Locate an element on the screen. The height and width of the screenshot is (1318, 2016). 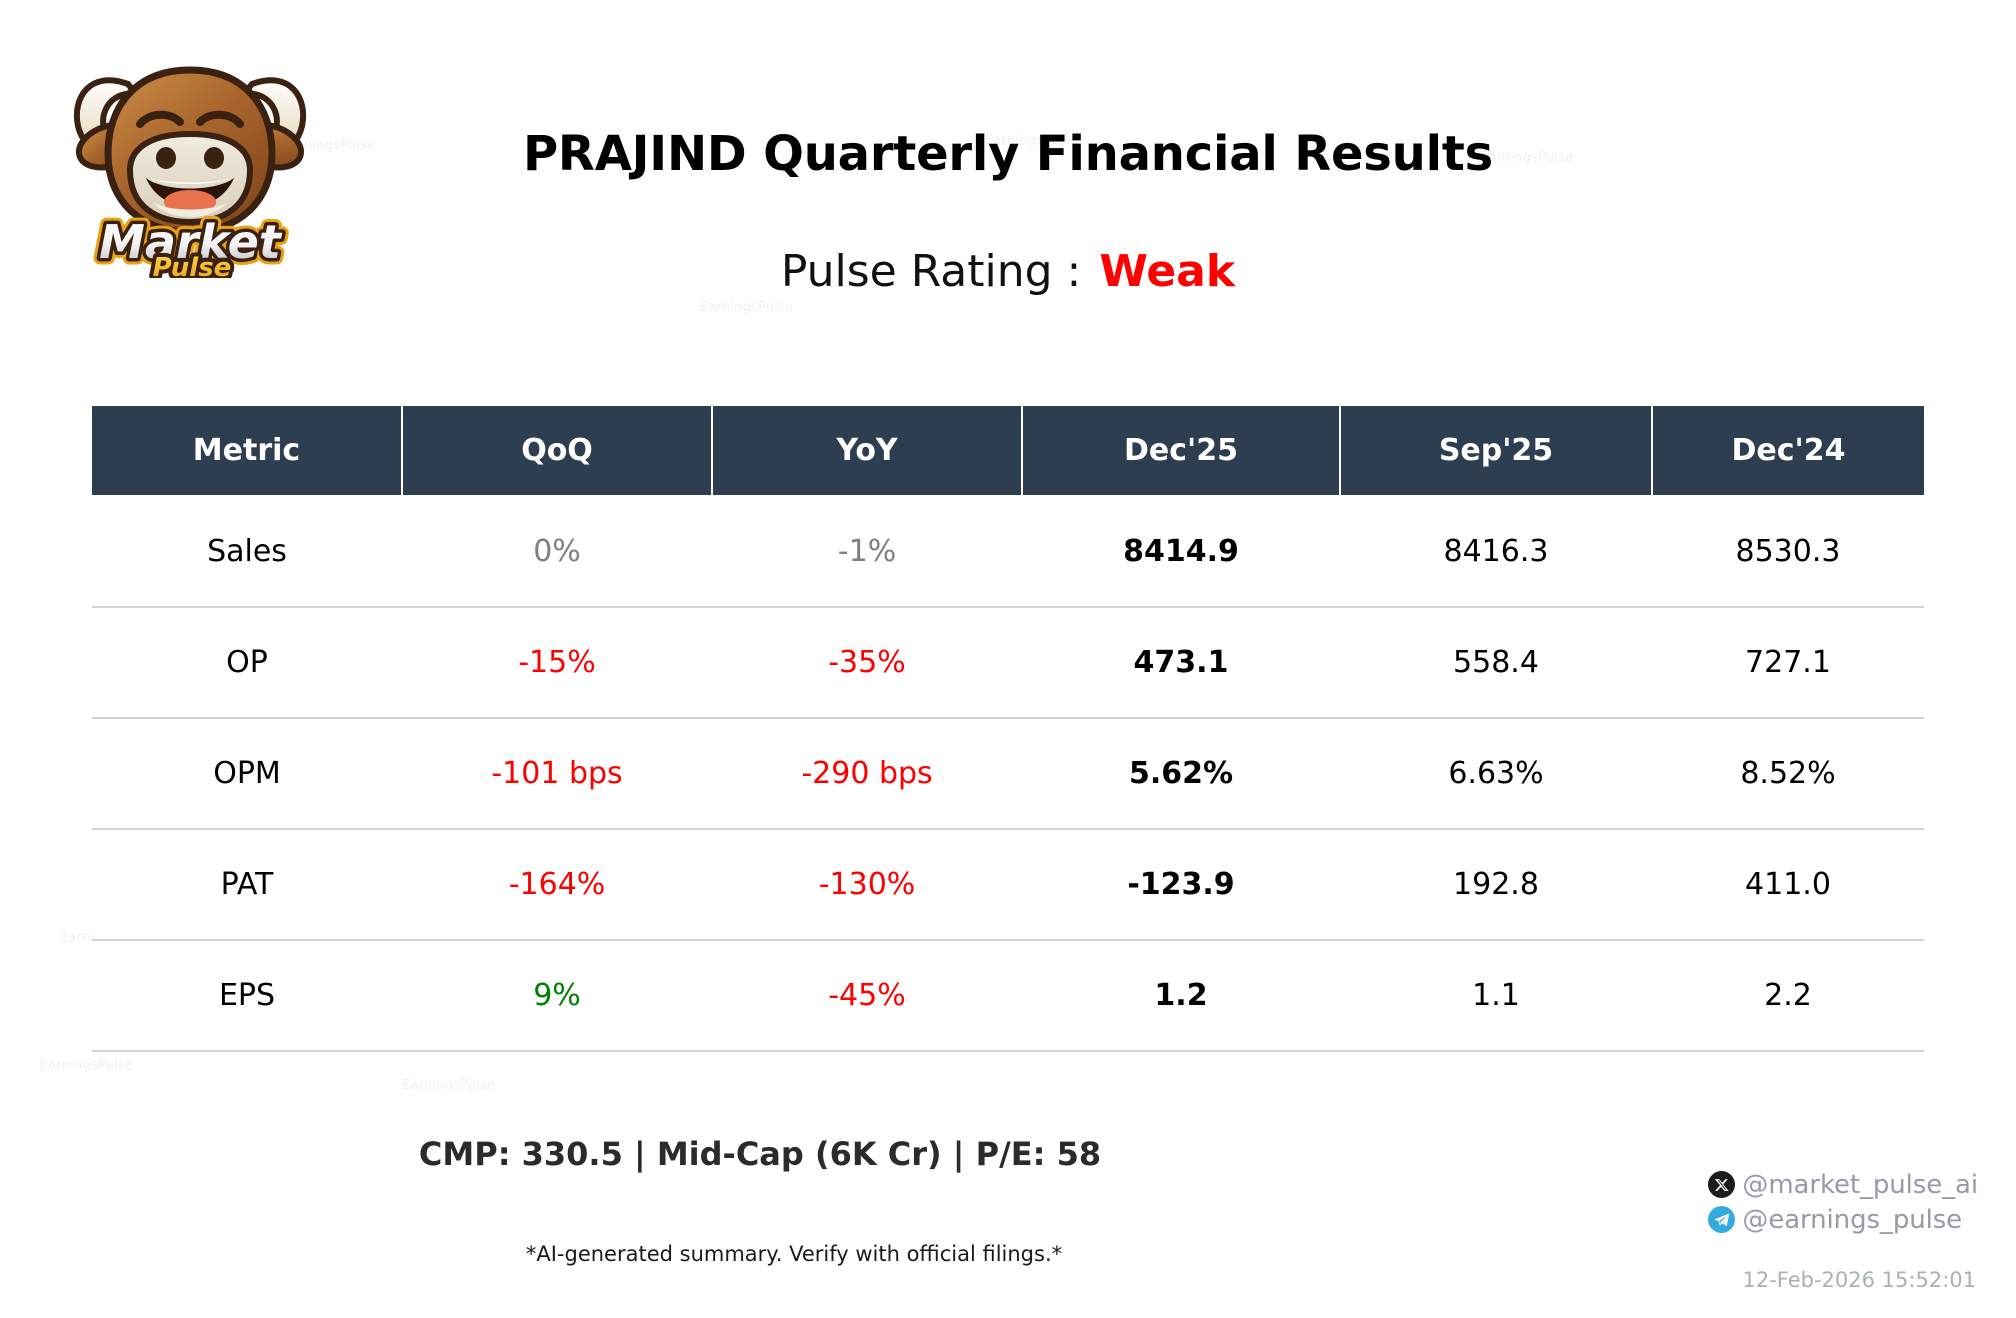
table-row: OPM -101 bps -290 bps 5.62% 6.63% 8.52% is located at coordinates (1008, 774).